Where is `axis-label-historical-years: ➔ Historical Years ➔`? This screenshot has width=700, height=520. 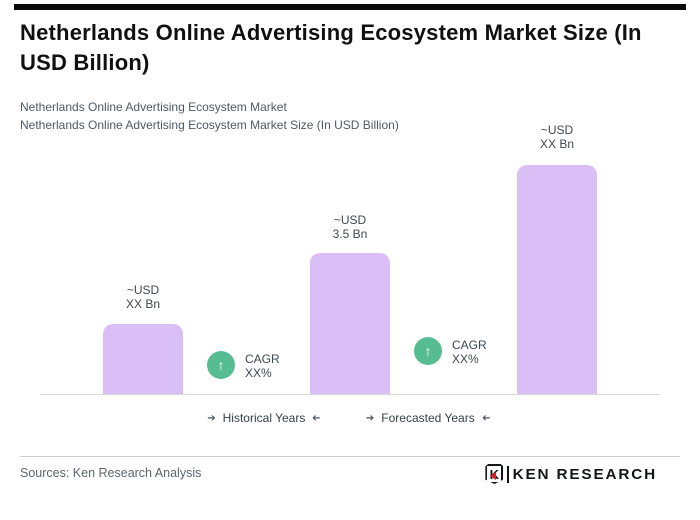
axis-label-historical-years: ➔ Historical Years ➔ is located at coordinates (264, 419).